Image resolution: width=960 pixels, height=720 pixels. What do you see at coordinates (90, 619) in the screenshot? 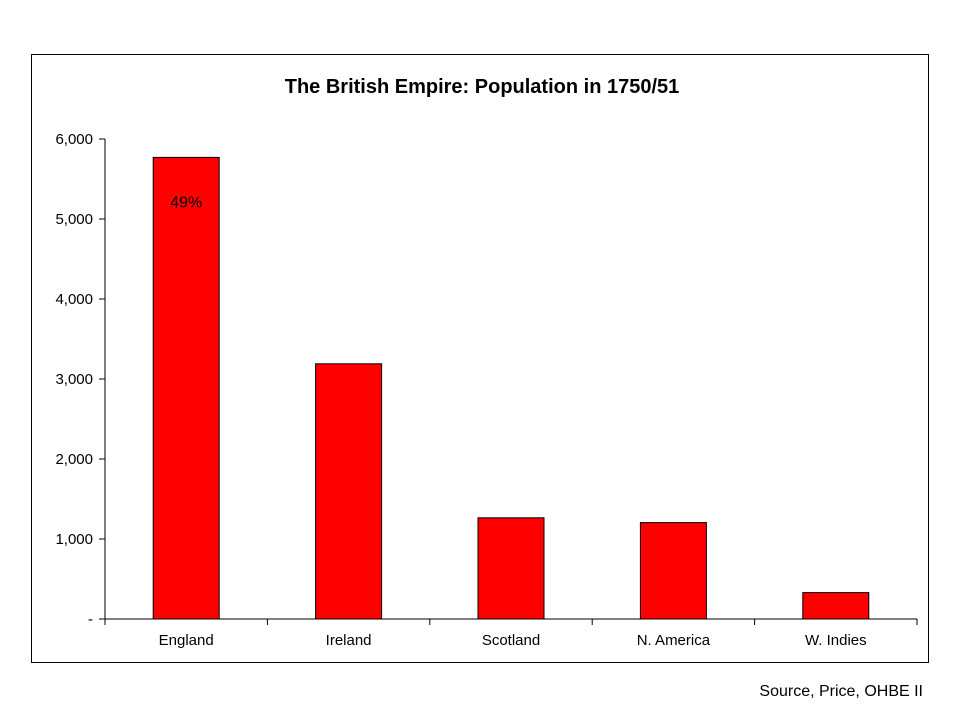
I see `y-tick-label: -` at bounding box center [90, 619].